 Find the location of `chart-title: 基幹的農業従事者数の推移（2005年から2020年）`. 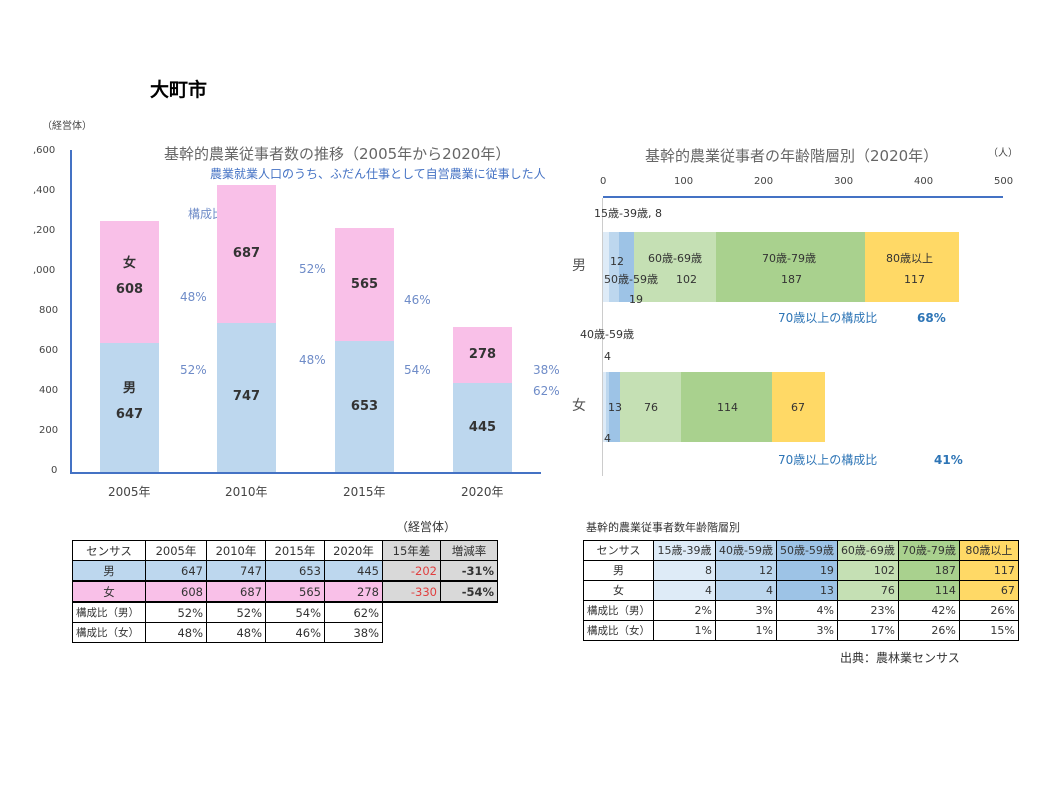

chart-title: 基幹的農業従事者数の推移（2005年から2020年） is located at coordinates (337, 154).